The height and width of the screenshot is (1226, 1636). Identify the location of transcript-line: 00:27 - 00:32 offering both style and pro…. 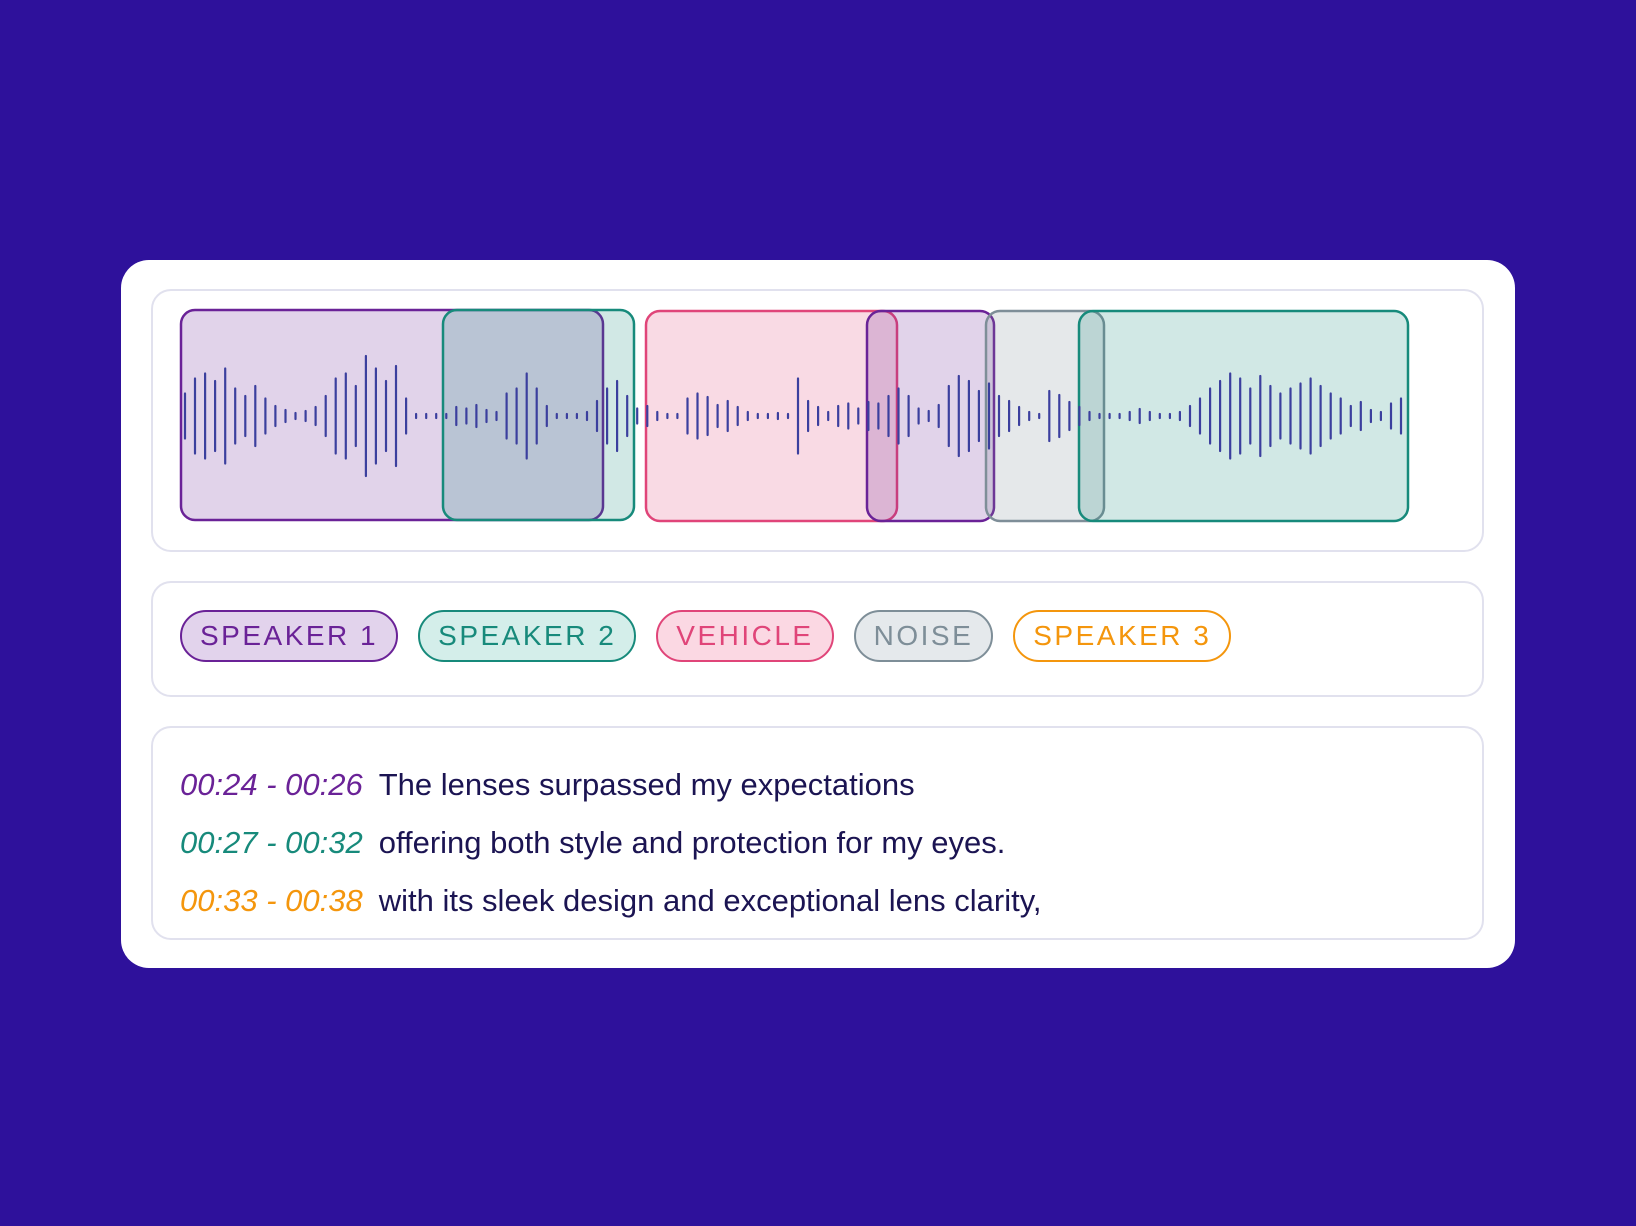
(611, 843).